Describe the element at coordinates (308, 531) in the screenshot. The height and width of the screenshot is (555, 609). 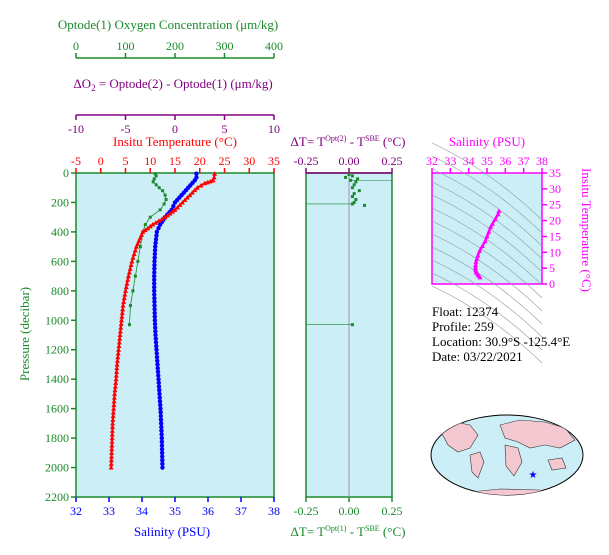
I see `delta-t-bottom-title-pre: ΔT= T` at that location.